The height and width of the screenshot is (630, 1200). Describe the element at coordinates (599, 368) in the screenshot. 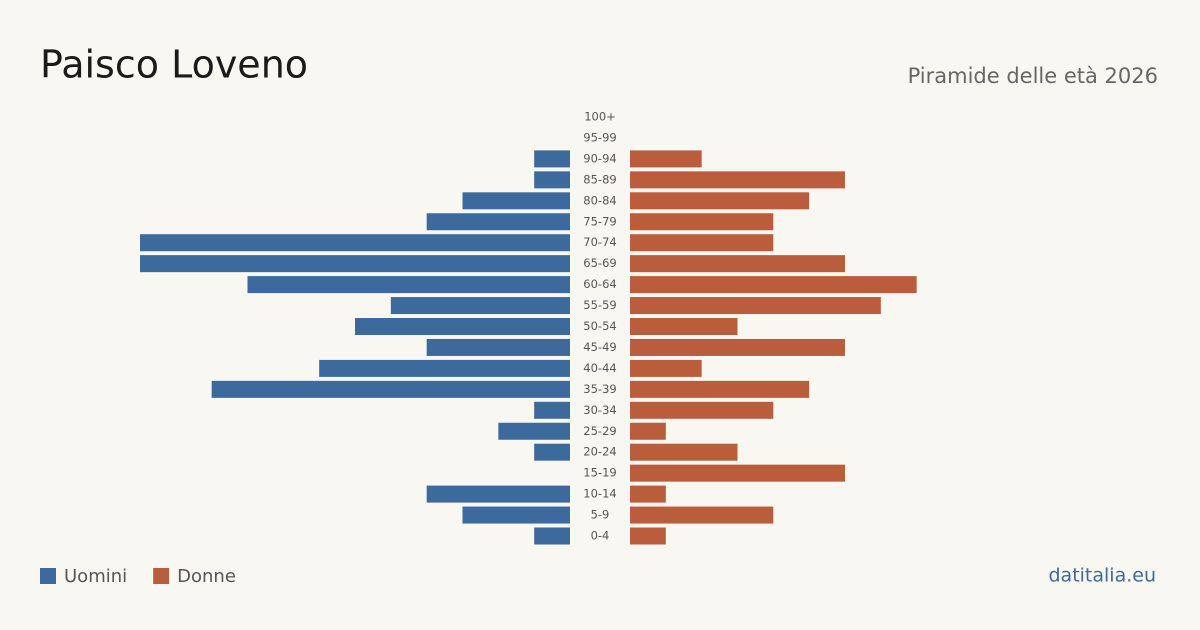

I see `age-label: 40-44` at that location.